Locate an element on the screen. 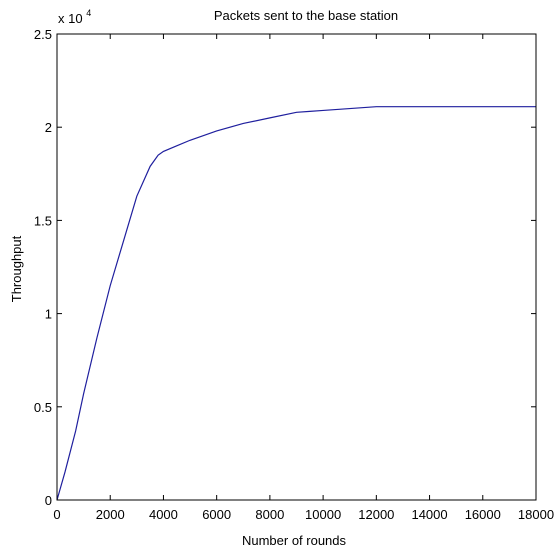  y-tick-label: 2.5 is located at coordinates (43, 34).